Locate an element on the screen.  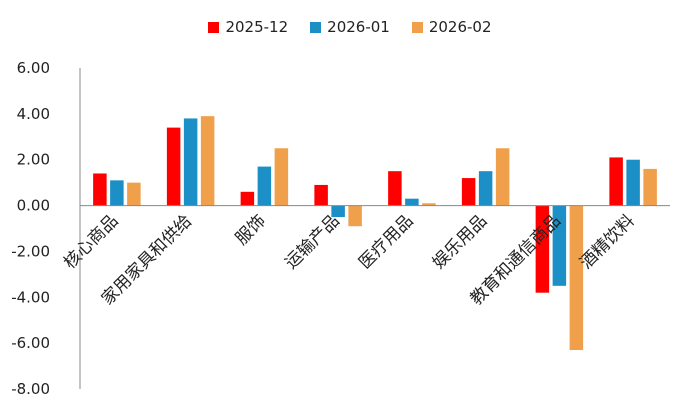
legend-item-2026-01: 2026-01 is located at coordinates (350, 27).